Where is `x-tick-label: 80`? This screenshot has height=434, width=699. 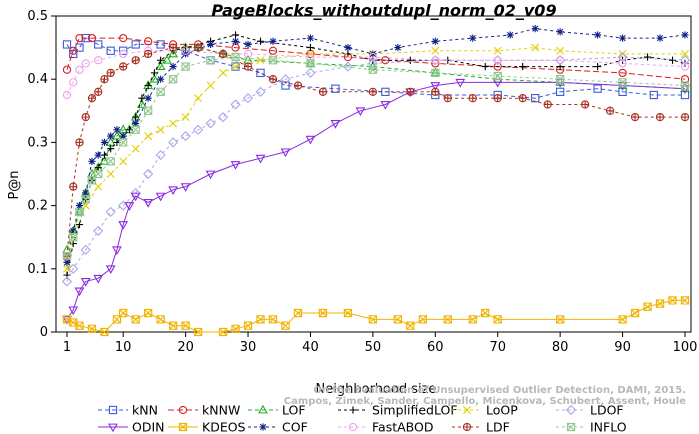
x-tick-label: 80 is located at coordinates (560, 347).